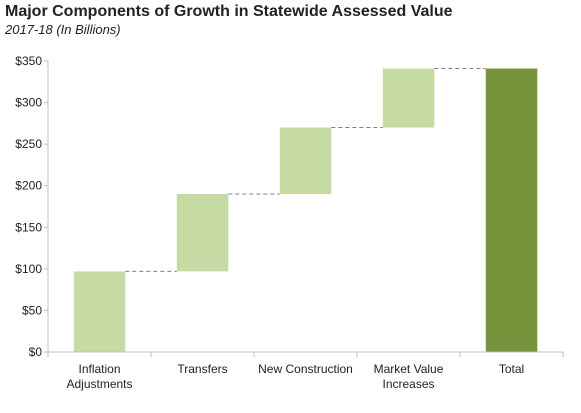 This screenshot has width=581, height=413. I want to click on y-tick-label: $200, so click(28, 186).